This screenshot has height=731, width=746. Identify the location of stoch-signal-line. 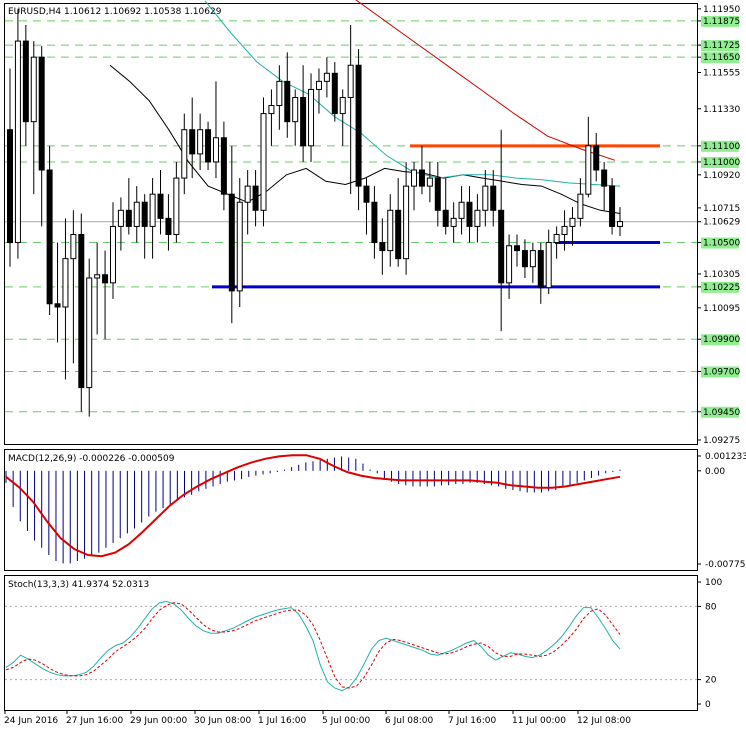
(313, 645).